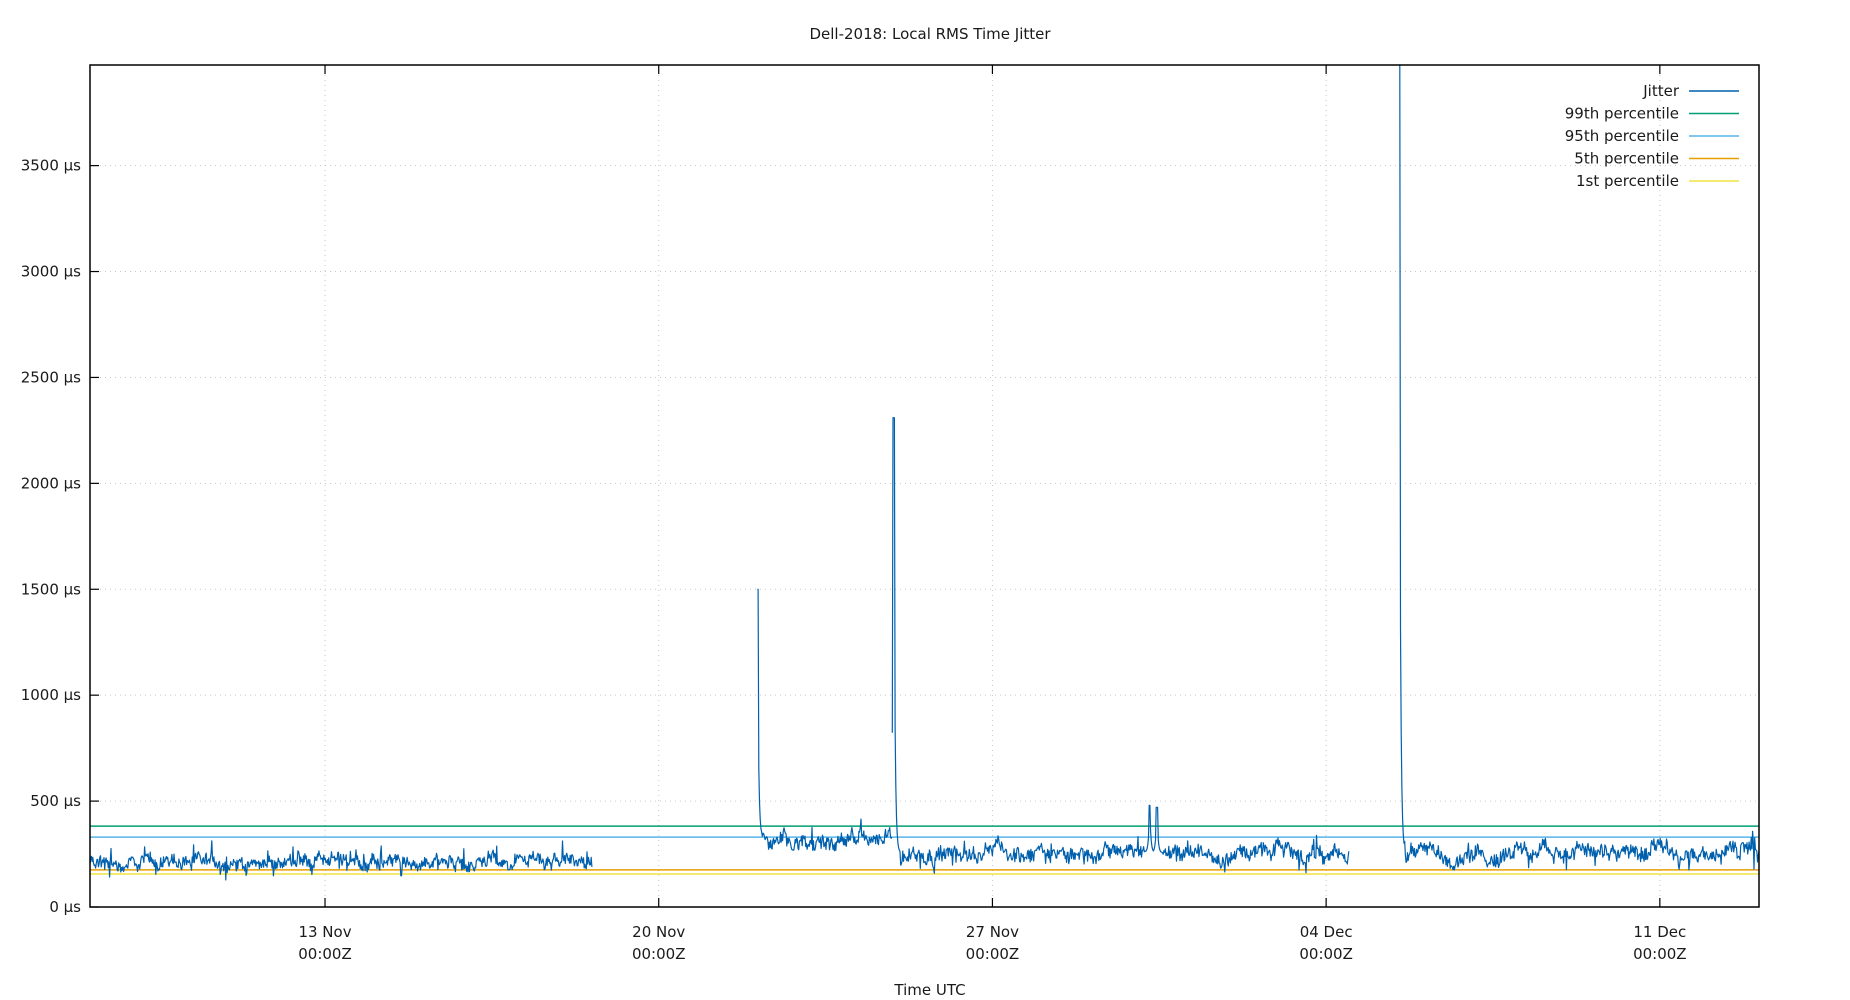  What do you see at coordinates (51, 483) in the screenshot?
I see `y-tick-label: 2000 µs` at bounding box center [51, 483].